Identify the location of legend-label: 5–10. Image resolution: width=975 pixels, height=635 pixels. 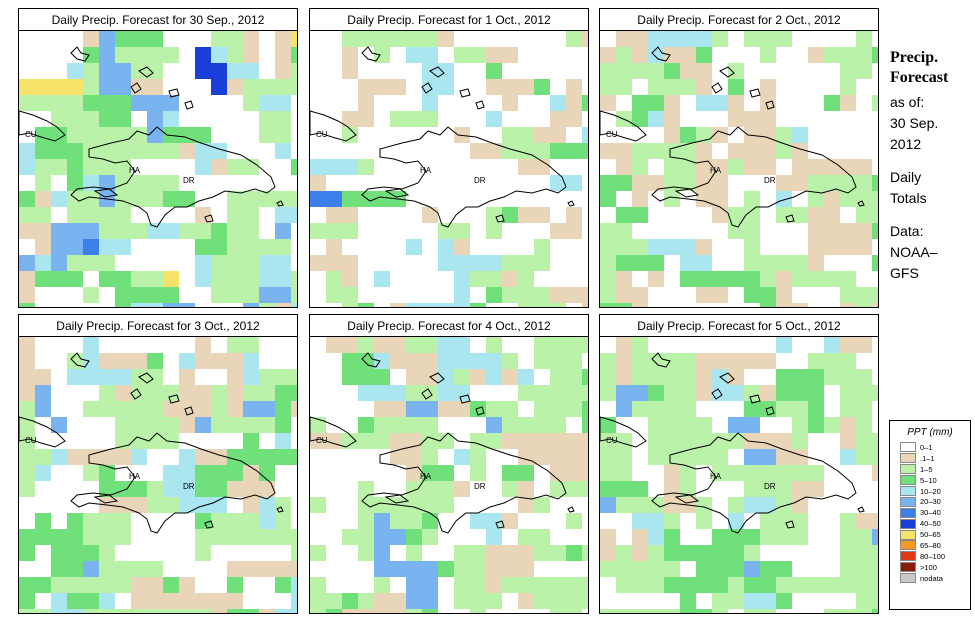
(928, 480).